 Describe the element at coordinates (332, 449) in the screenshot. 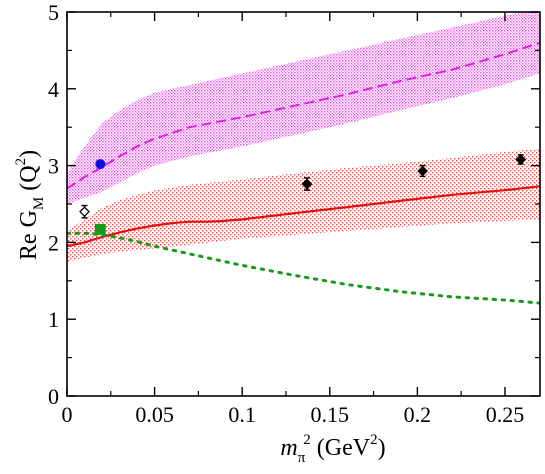

I see `x-axis-title: mπ2 (GeV2)` at that location.